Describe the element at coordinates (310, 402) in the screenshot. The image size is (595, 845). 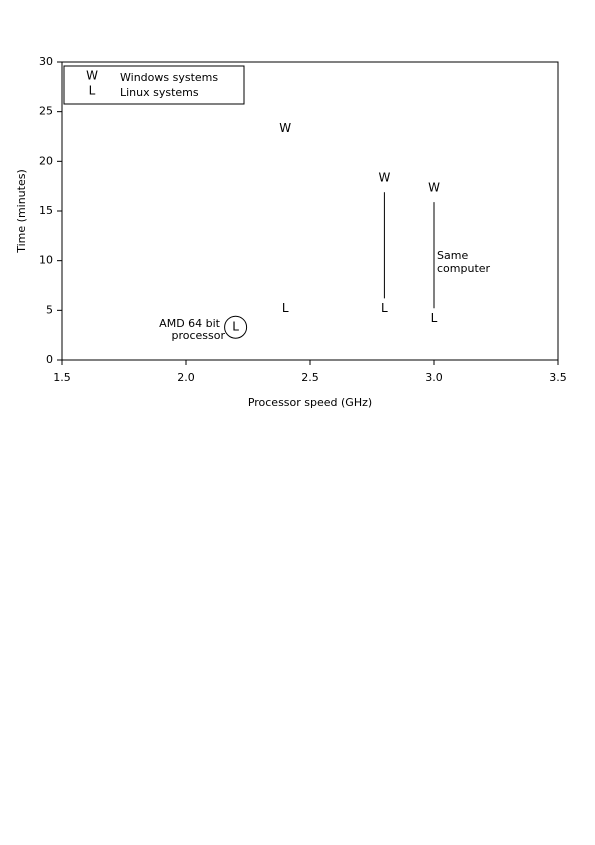
I see `x-axis-label: Processor speed (GHz)` at that location.